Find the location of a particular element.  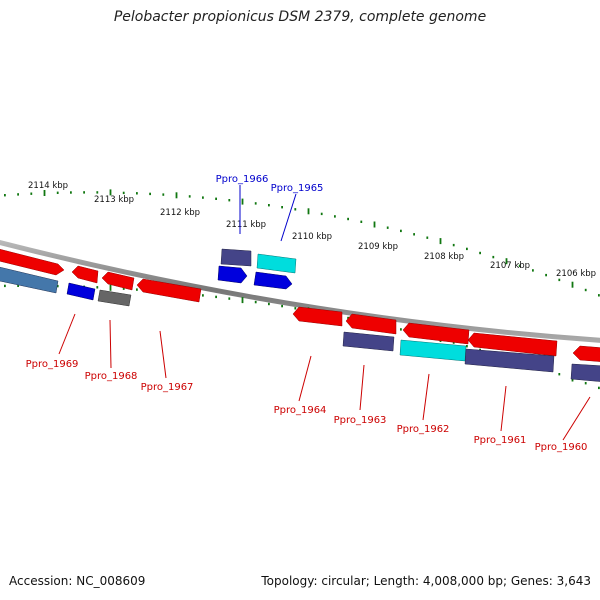

scale-label: 2111 kbp is located at coordinates (246, 225).